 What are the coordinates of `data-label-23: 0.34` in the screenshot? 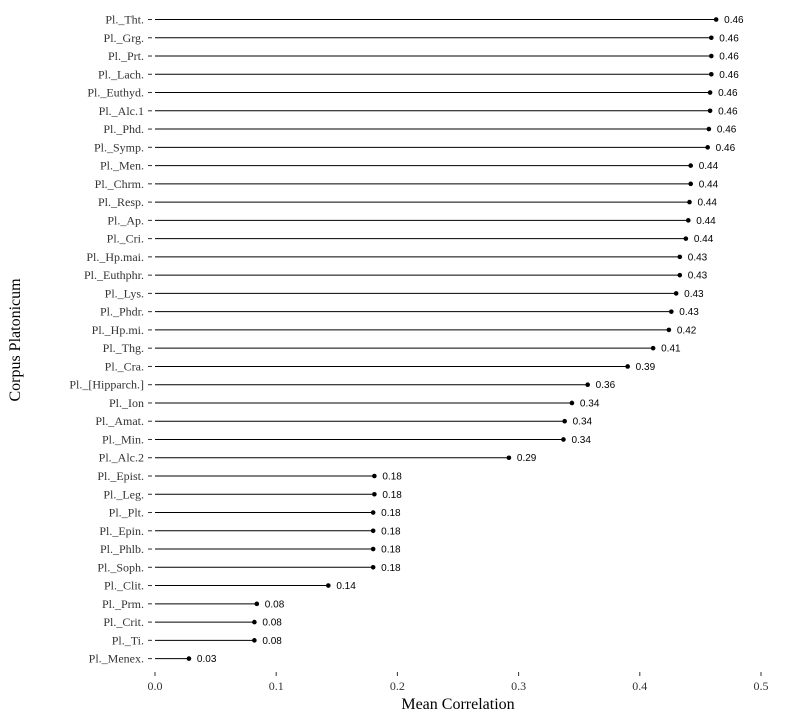 It's located at (581, 440).